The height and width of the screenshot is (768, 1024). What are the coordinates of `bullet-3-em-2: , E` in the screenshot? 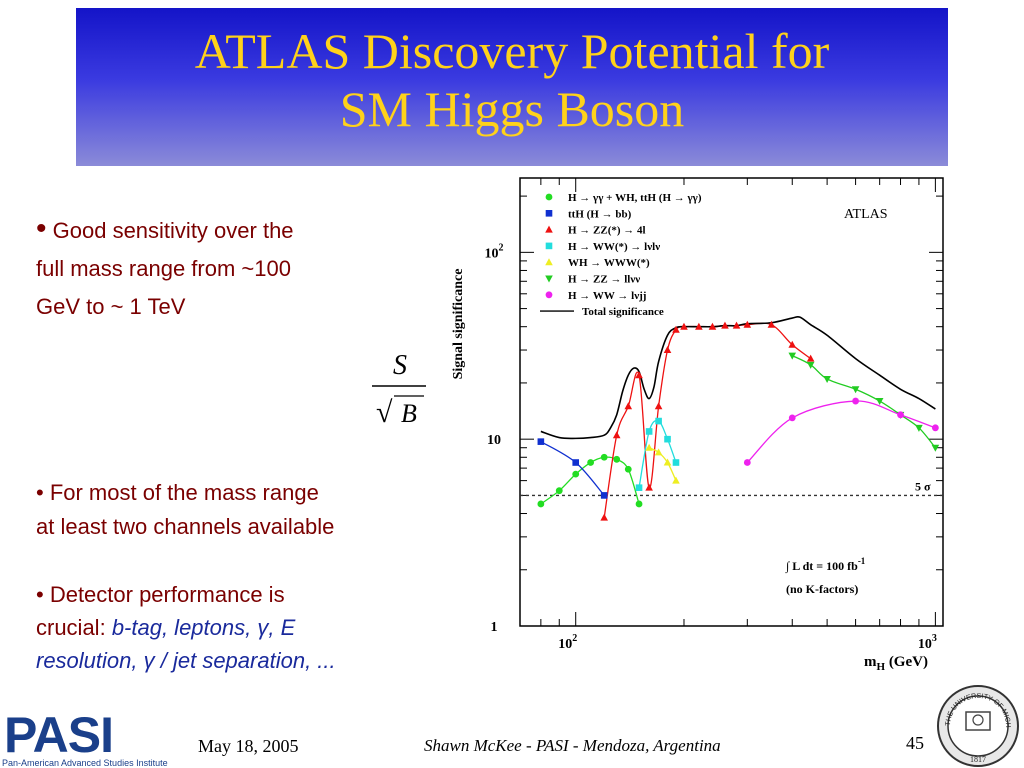 It's located at (282, 627).